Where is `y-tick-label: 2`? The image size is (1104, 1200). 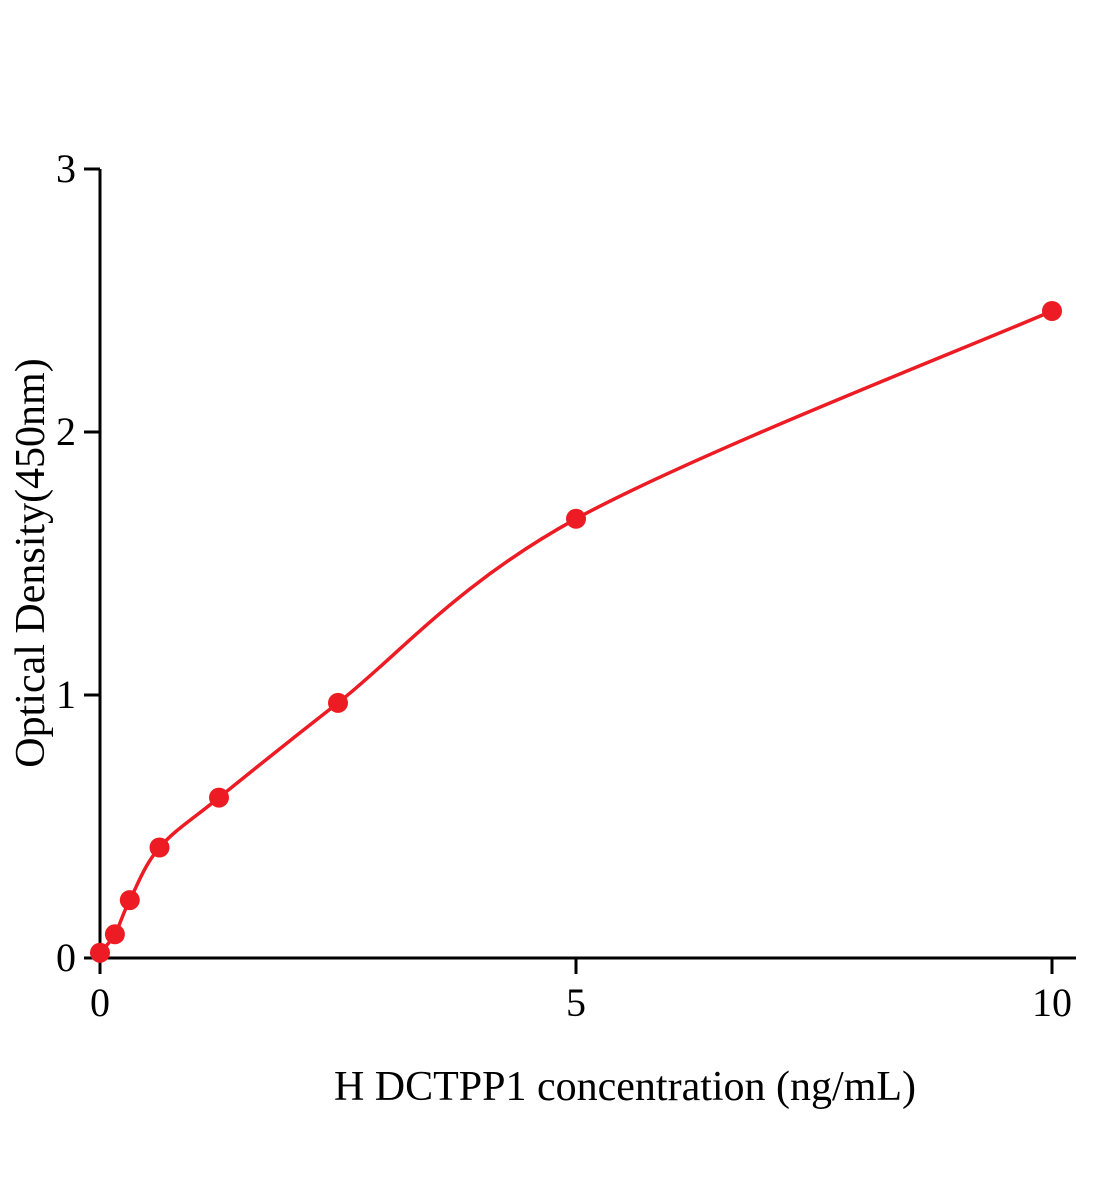 y-tick-label: 2 is located at coordinates (66, 431).